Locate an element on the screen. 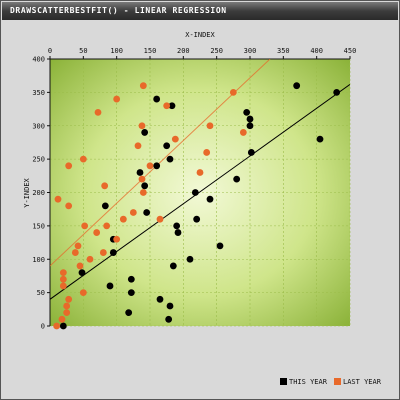 The image size is (400, 400). x-tick-label: 450 is located at coordinates (350, 51).